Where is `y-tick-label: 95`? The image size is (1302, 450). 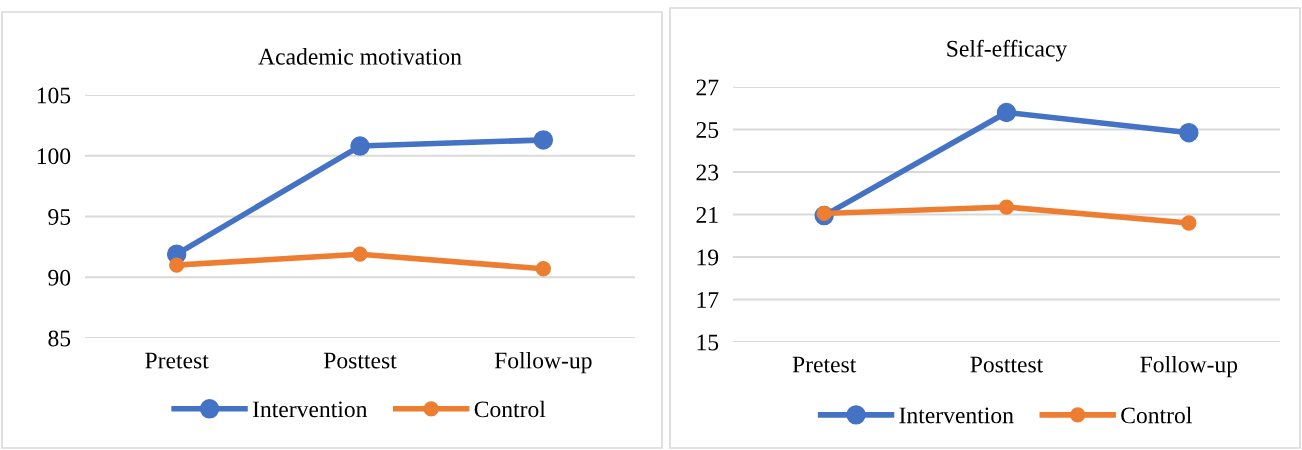
y-tick-label: 95 is located at coordinates (59, 217).